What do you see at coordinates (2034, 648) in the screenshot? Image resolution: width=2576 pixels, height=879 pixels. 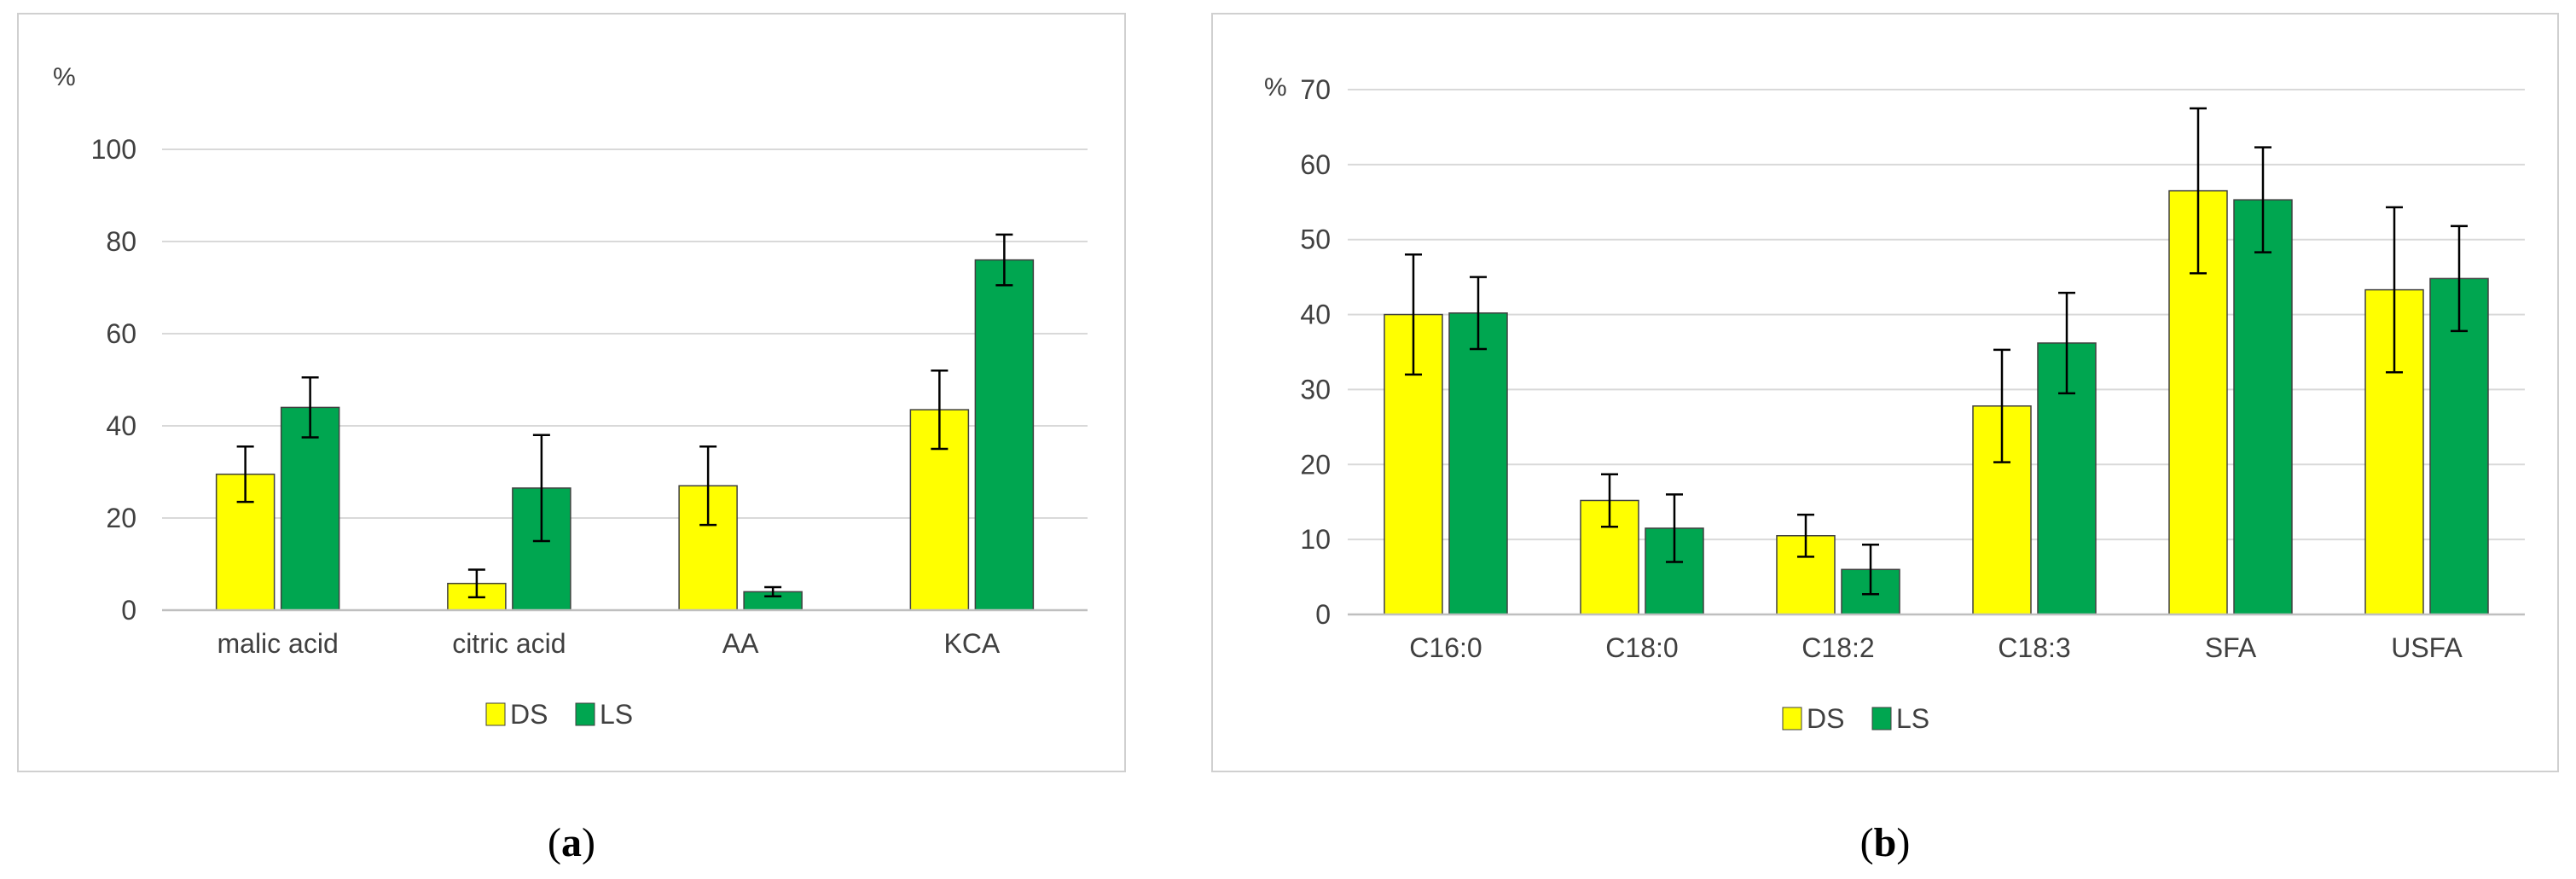 I see `x-tick-label: C18:3` at bounding box center [2034, 648].